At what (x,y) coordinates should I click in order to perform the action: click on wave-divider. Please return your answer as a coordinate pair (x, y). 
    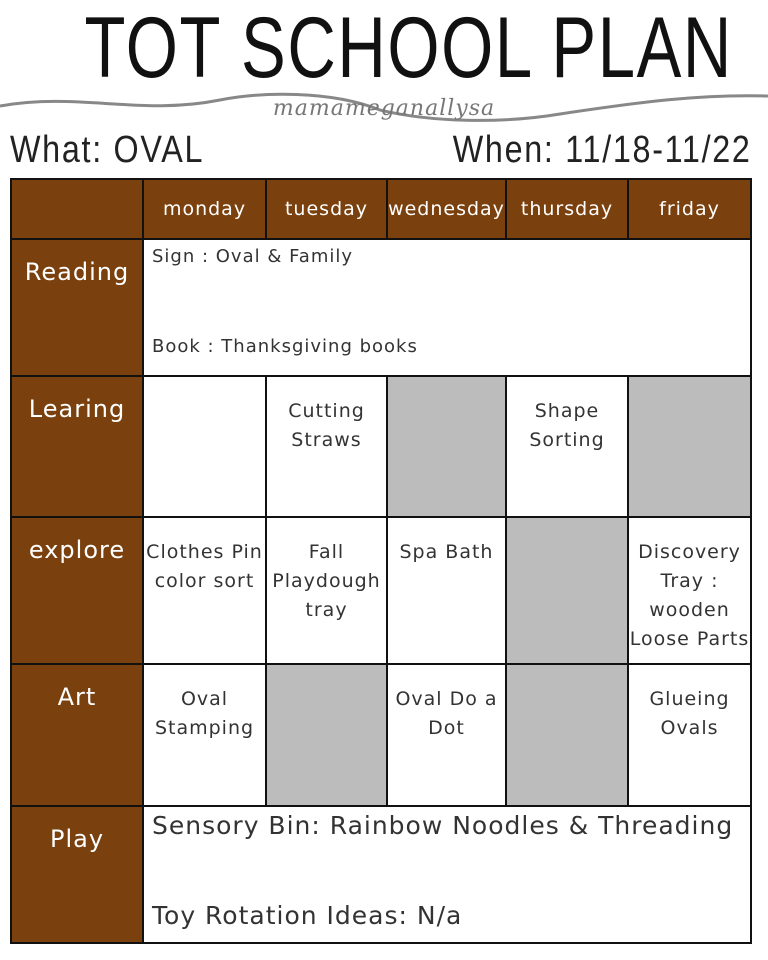
    Looking at the image, I should click on (384, 107).